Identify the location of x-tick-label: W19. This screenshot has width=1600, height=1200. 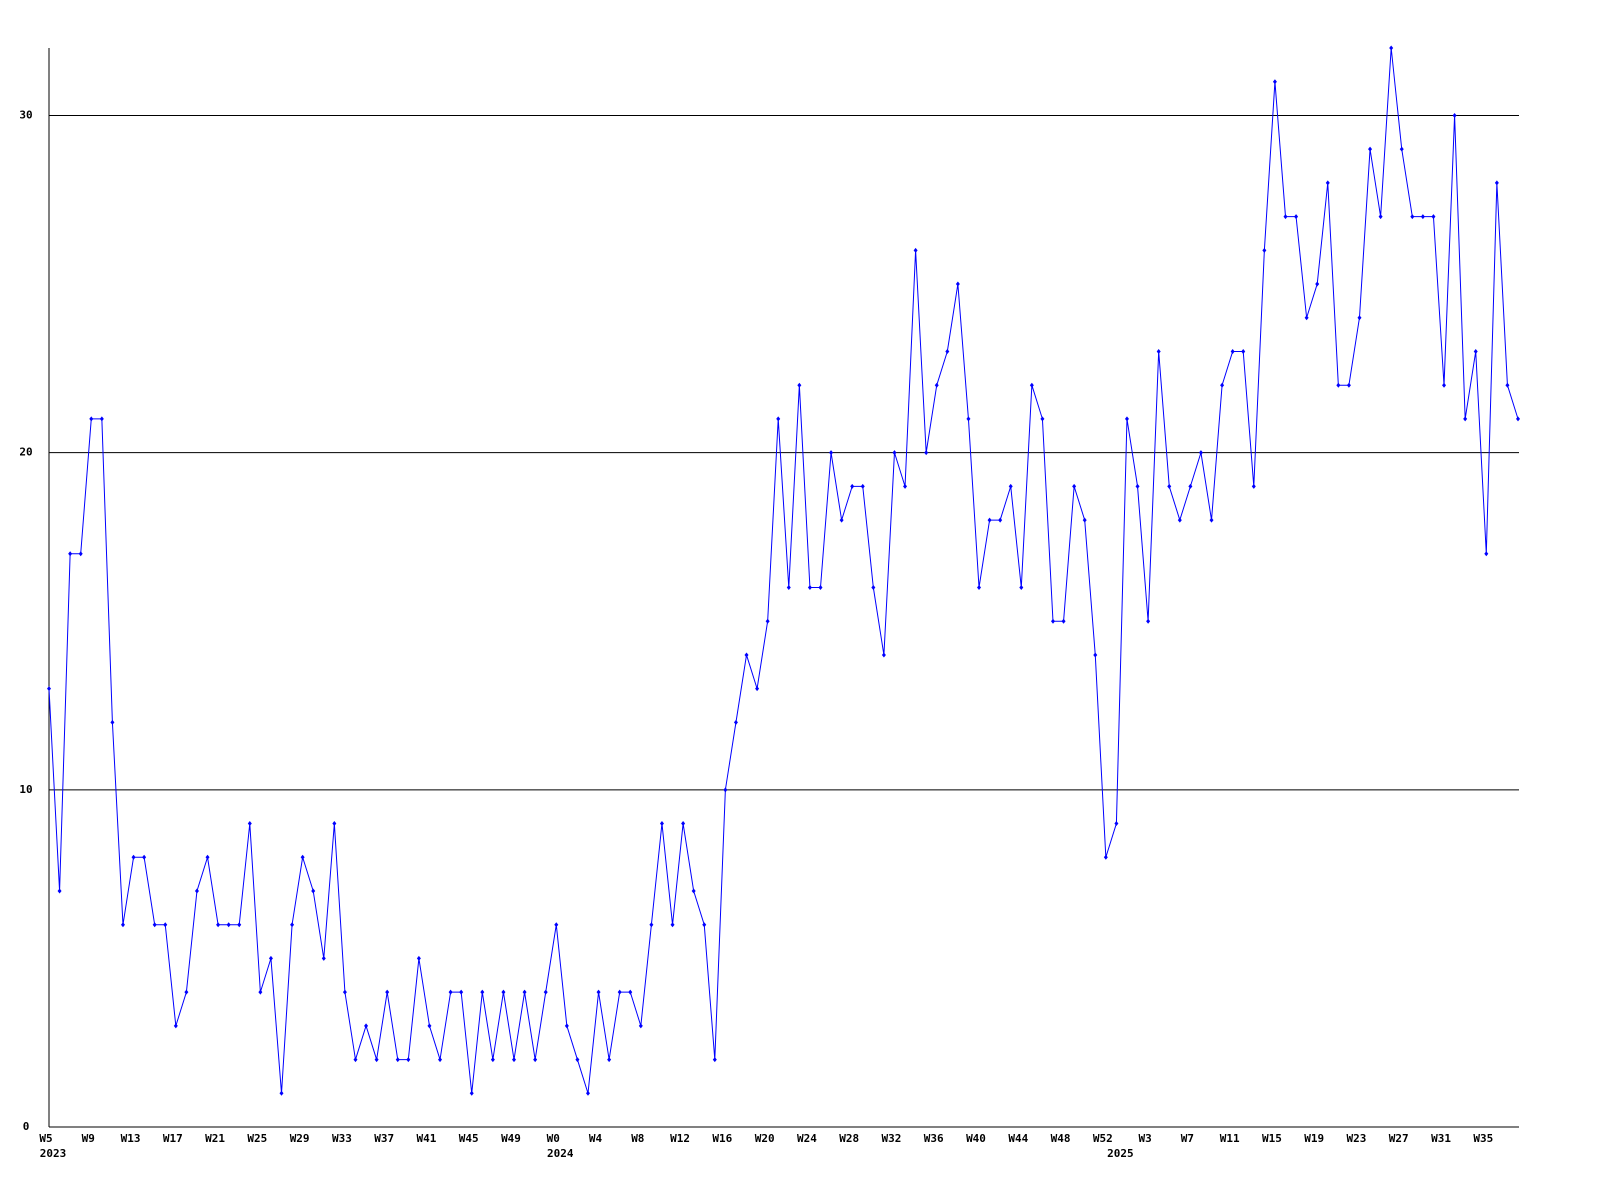
(1314, 1138).